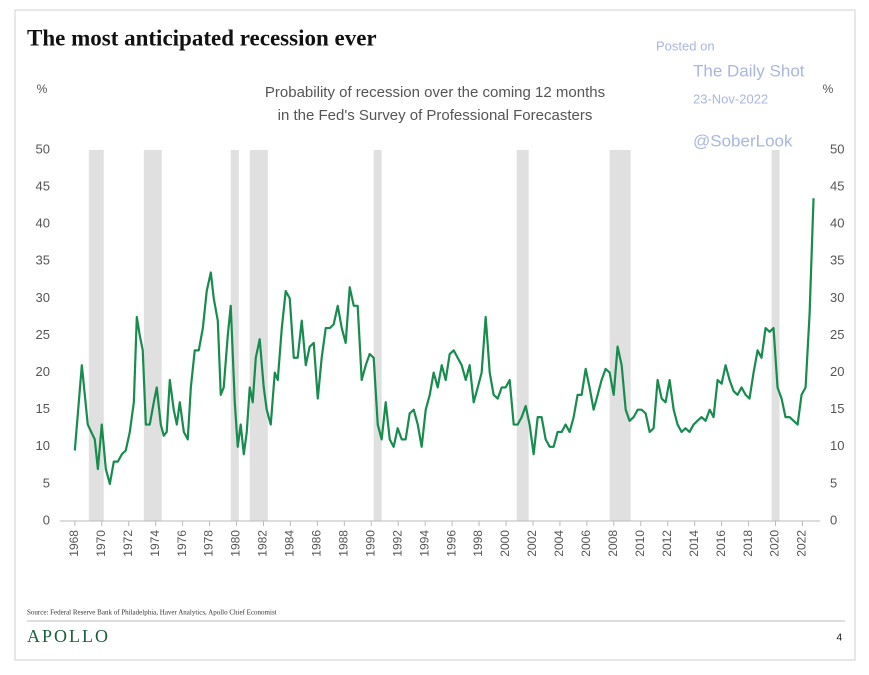 This screenshot has width=869, height=675. Describe the element at coordinates (202, 37) in the screenshot. I see `chart-title: The most anticipated recession ever` at that location.